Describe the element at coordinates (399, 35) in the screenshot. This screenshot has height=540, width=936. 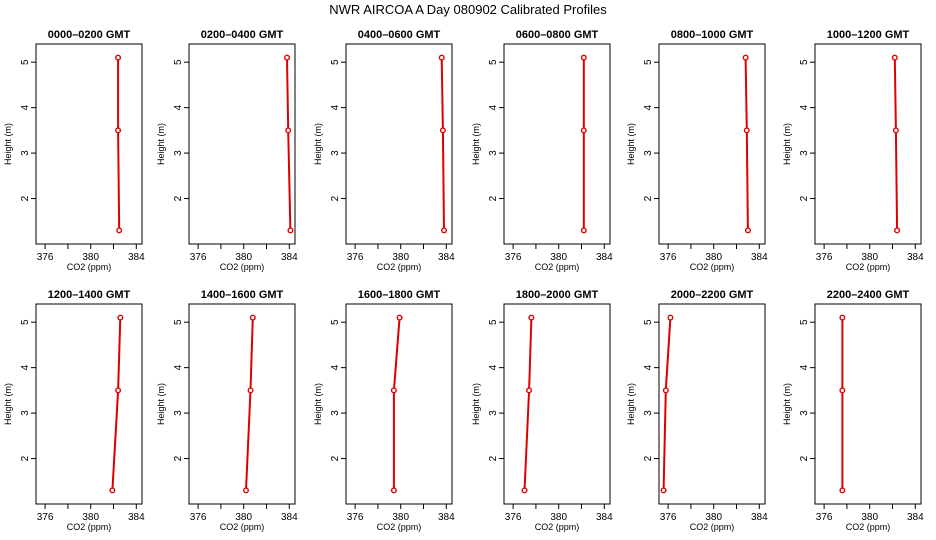
I see `panel-title: 0400–0600 GMT` at that location.